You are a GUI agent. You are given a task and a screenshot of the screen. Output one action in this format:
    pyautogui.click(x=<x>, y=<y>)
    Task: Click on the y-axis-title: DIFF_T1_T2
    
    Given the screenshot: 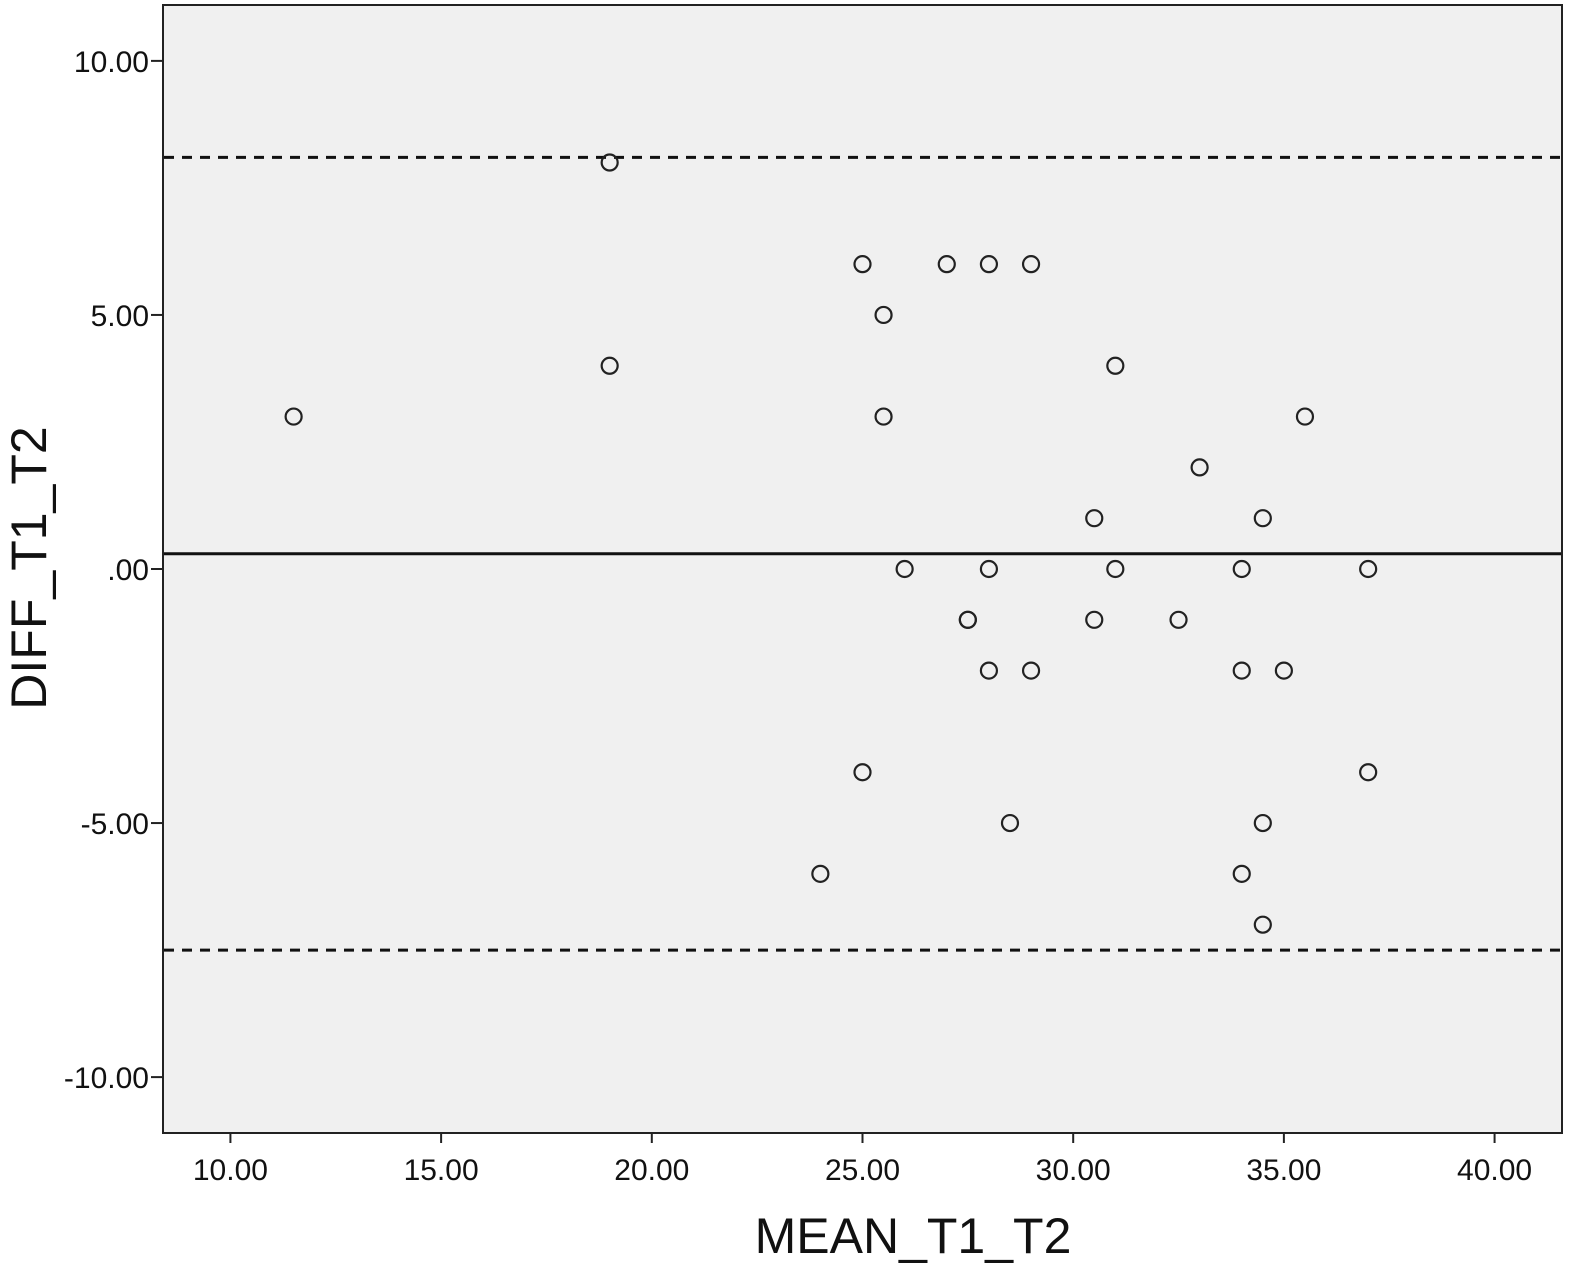 What is the action you would take?
    pyautogui.click(x=29, y=567)
    